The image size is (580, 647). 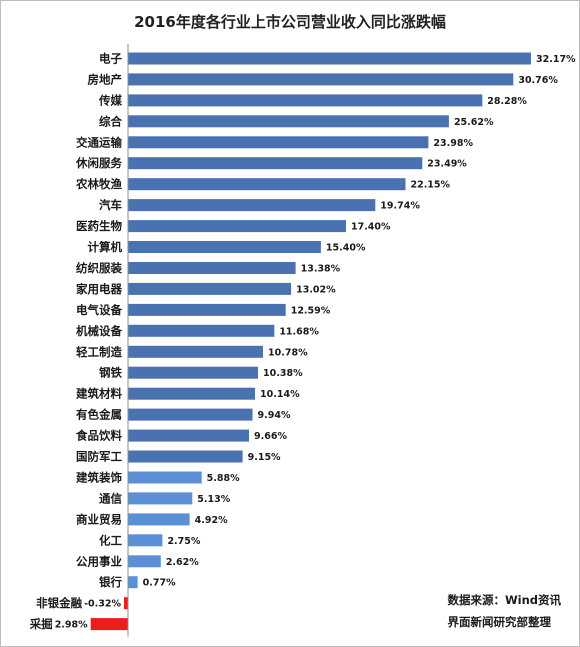 I want to click on value-label: 25.62%, so click(x=474, y=122).